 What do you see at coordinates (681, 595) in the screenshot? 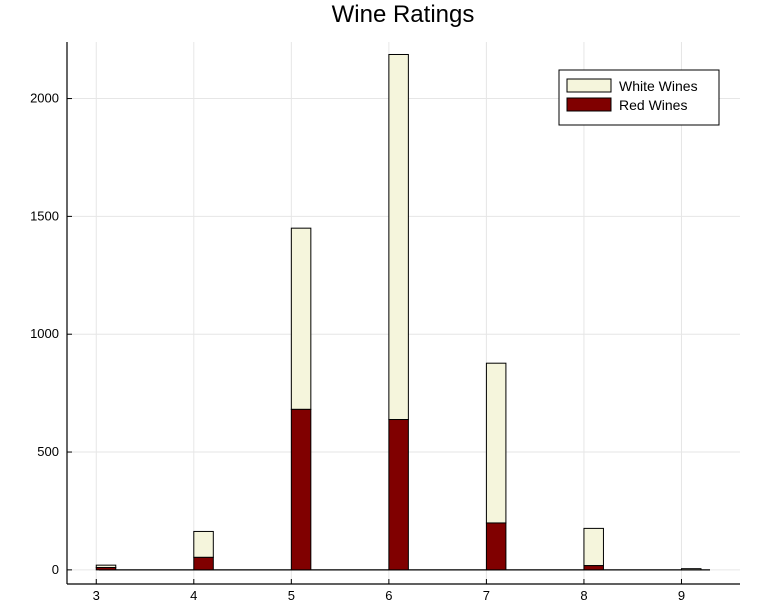
I see `x-tick-label: 9` at bounding box center [681, 595].